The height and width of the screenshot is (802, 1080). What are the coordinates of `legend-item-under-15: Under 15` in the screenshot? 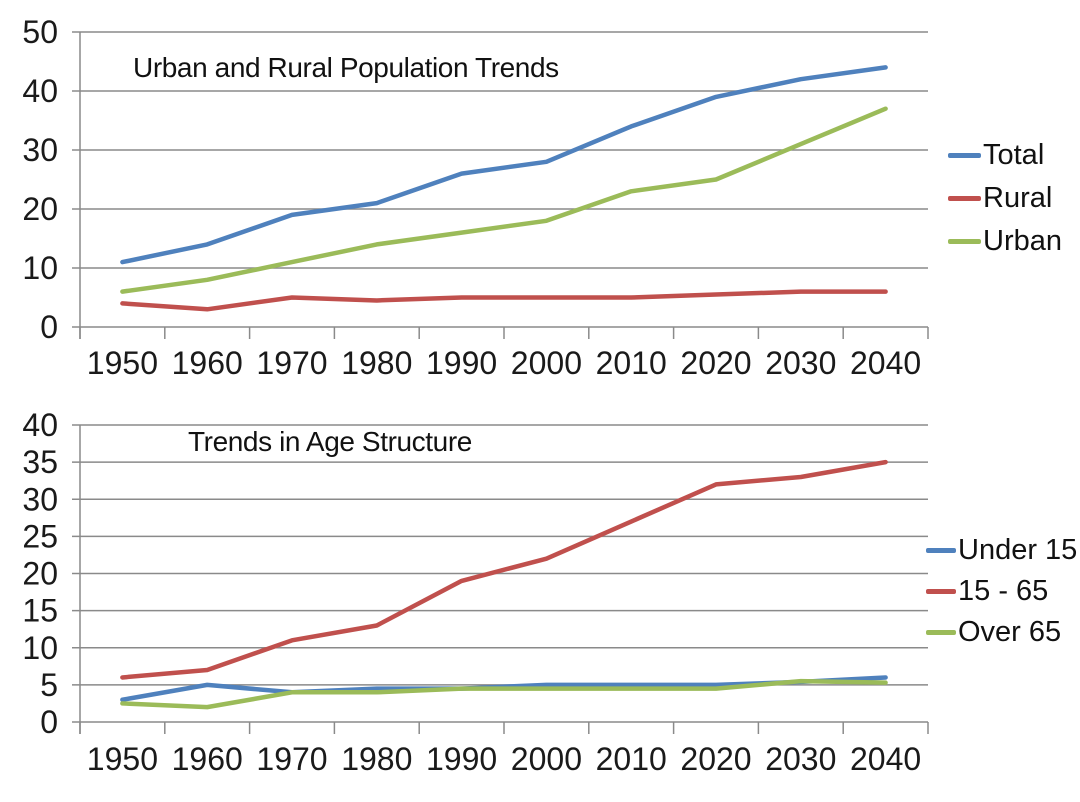 It's located at (1001, 550).